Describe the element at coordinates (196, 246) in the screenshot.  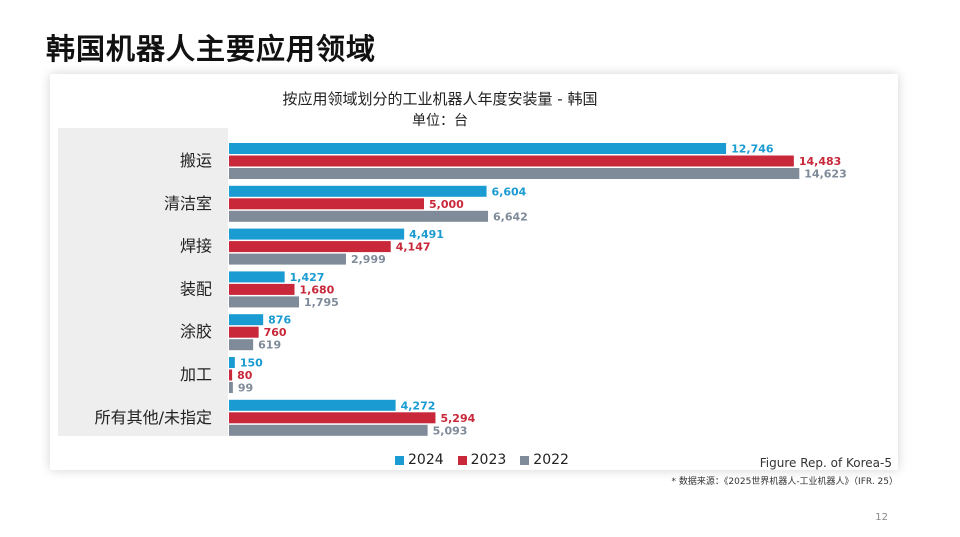
I see `category-label: 焊接` at that location.